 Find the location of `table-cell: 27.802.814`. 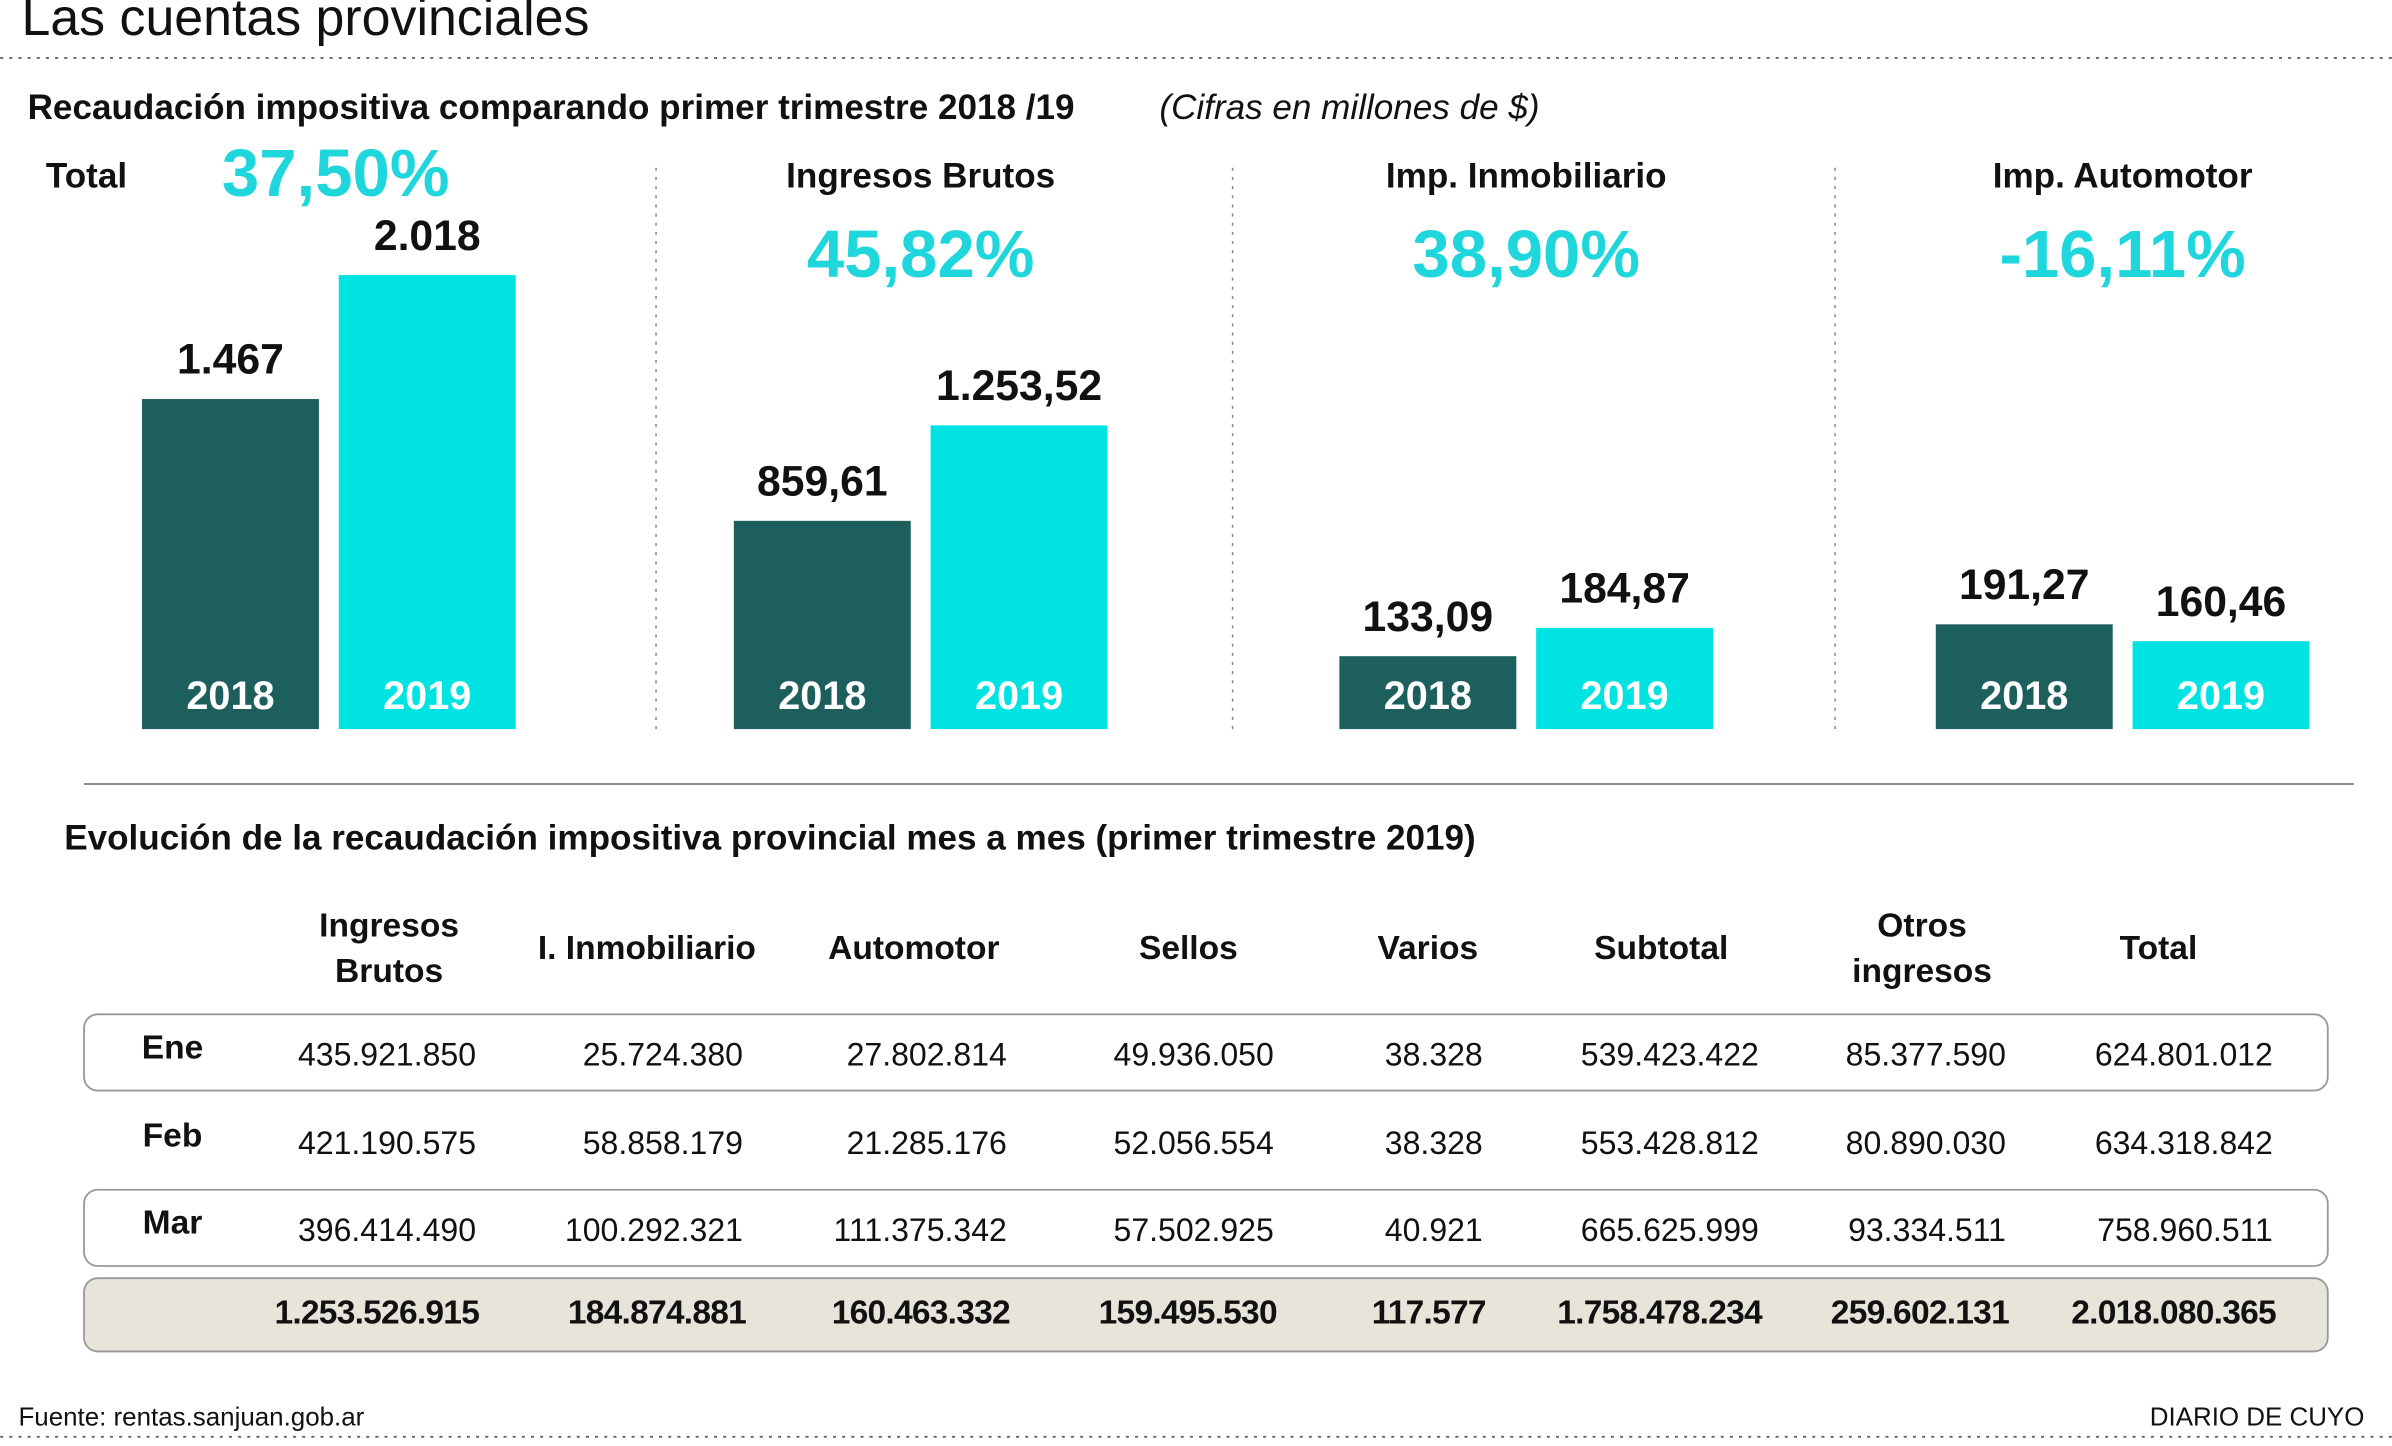

table-cell: 27.802.814 is located at coordinates (927, 1055).